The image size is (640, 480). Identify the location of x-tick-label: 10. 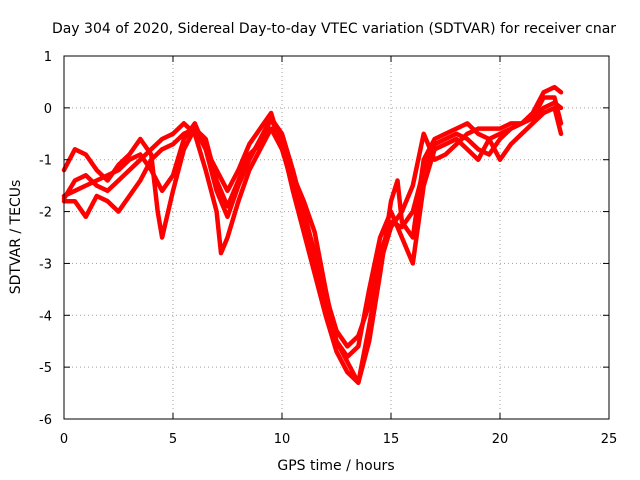
(282, 439).